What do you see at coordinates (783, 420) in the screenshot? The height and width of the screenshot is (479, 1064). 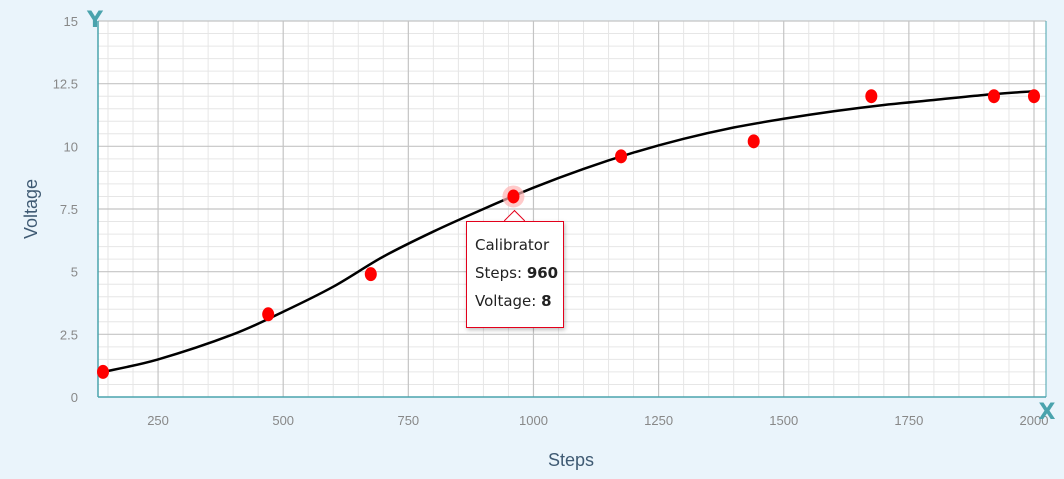 I see `x-tick-label: 1500` at bounding box center [783, 420].